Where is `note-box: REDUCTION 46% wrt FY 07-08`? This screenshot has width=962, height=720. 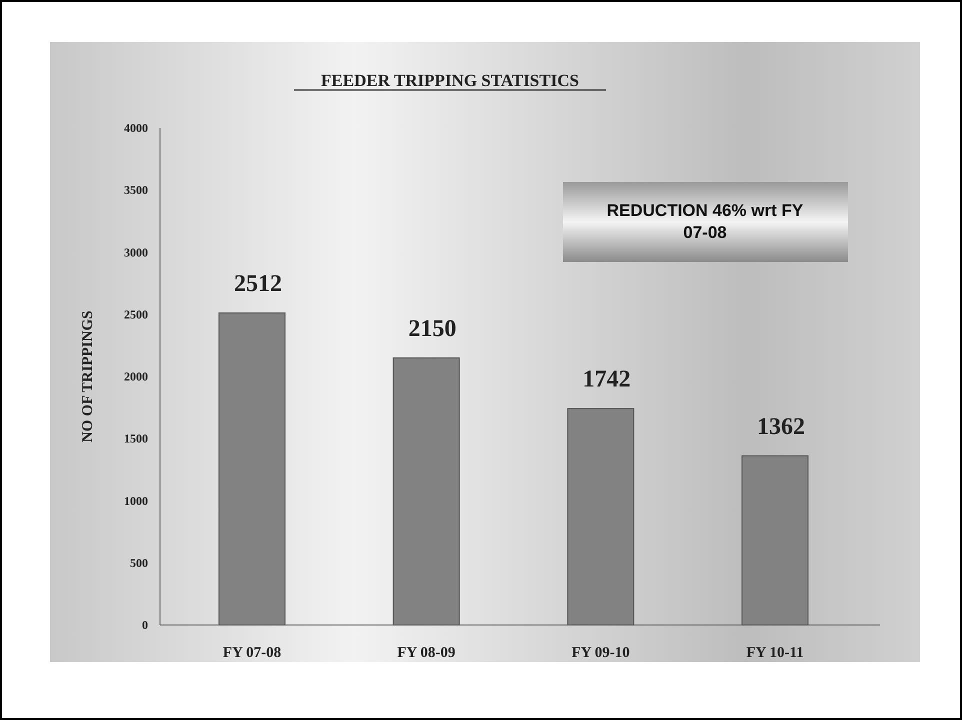 note-box: REDUCTION 46% wrt FY 07-08 is located at coordinates (705, 222).